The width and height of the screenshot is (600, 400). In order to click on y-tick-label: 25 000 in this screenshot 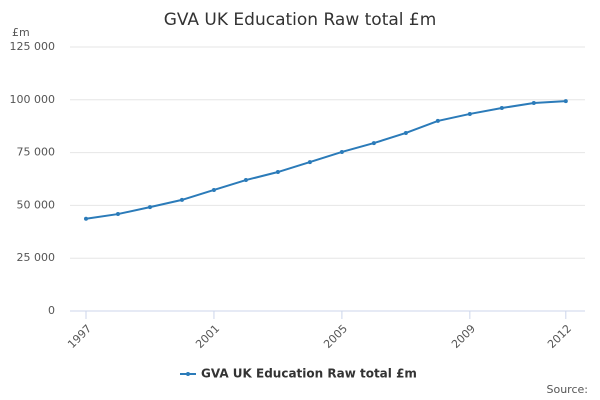, I will do `click(36, 257)`.